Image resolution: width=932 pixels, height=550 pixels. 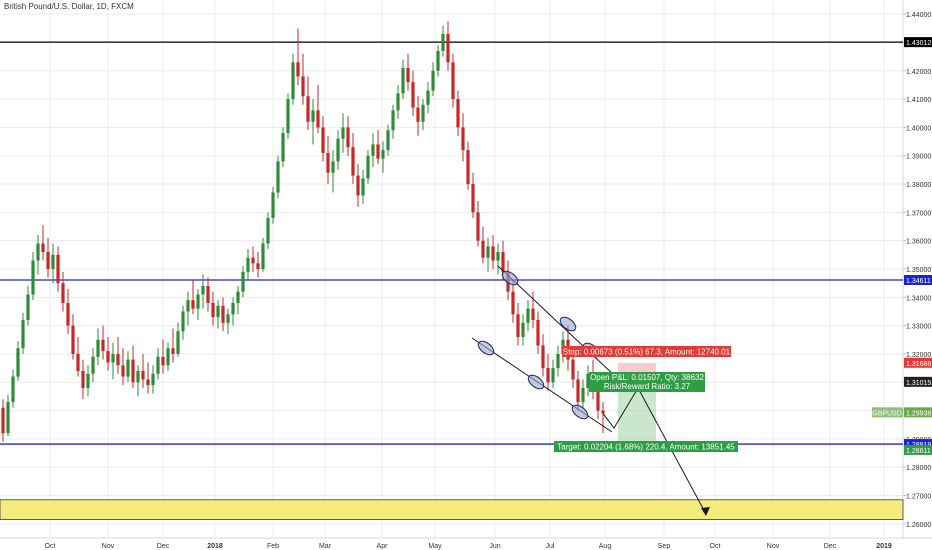 What do you see at coordinates (163, 546) in the screenshot?
I see `x-tick-label: Dec` at bounding box center [163, 546].